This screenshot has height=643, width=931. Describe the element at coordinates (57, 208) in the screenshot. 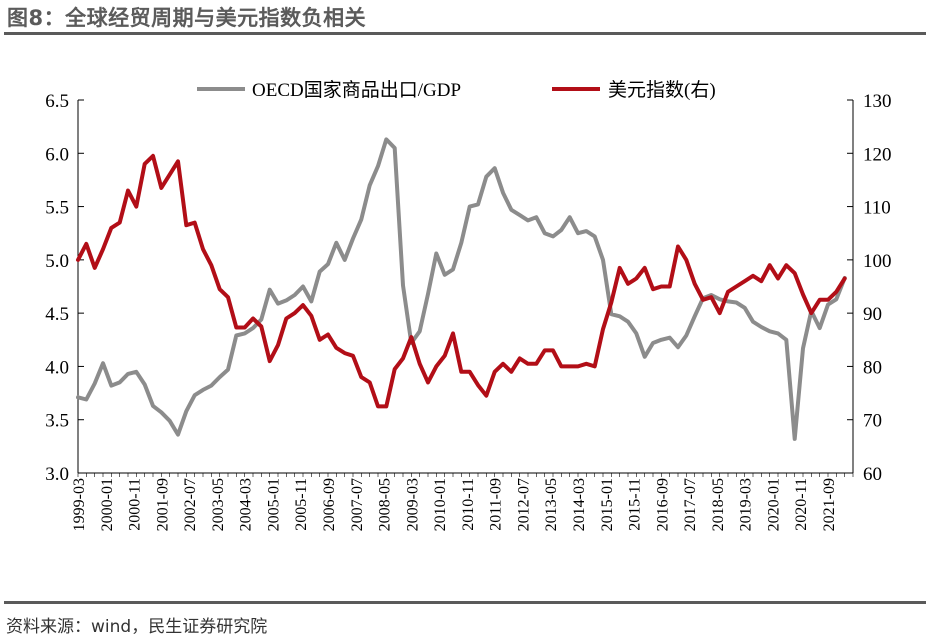

I see `y-left-tick-label: 5.5` at that location.